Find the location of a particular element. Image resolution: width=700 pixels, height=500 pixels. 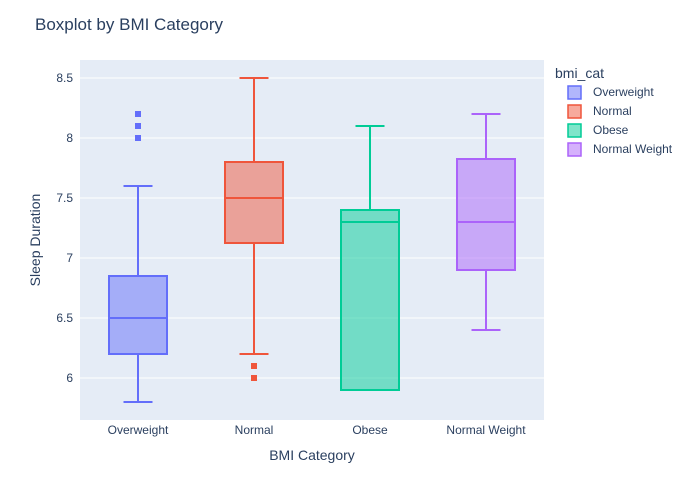

y-axis-label: Sleep Duration is located at coordinates (35, 240).